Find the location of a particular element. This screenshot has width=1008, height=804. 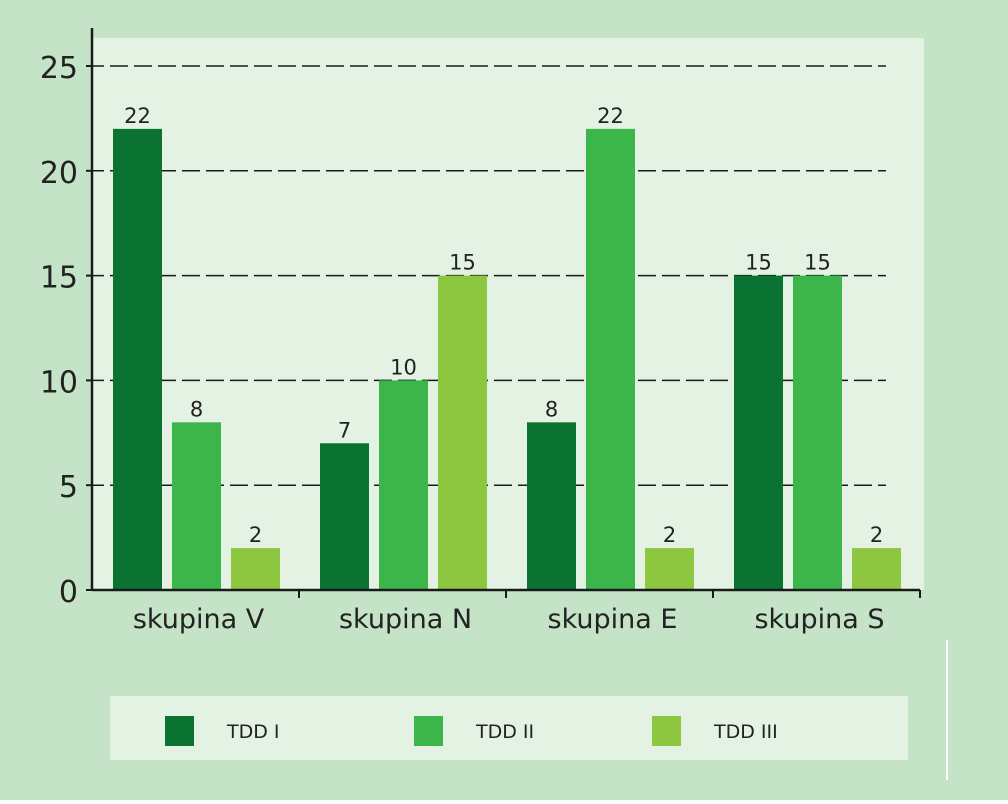

legend-label: TDD III is located at coordinates (745, 732).